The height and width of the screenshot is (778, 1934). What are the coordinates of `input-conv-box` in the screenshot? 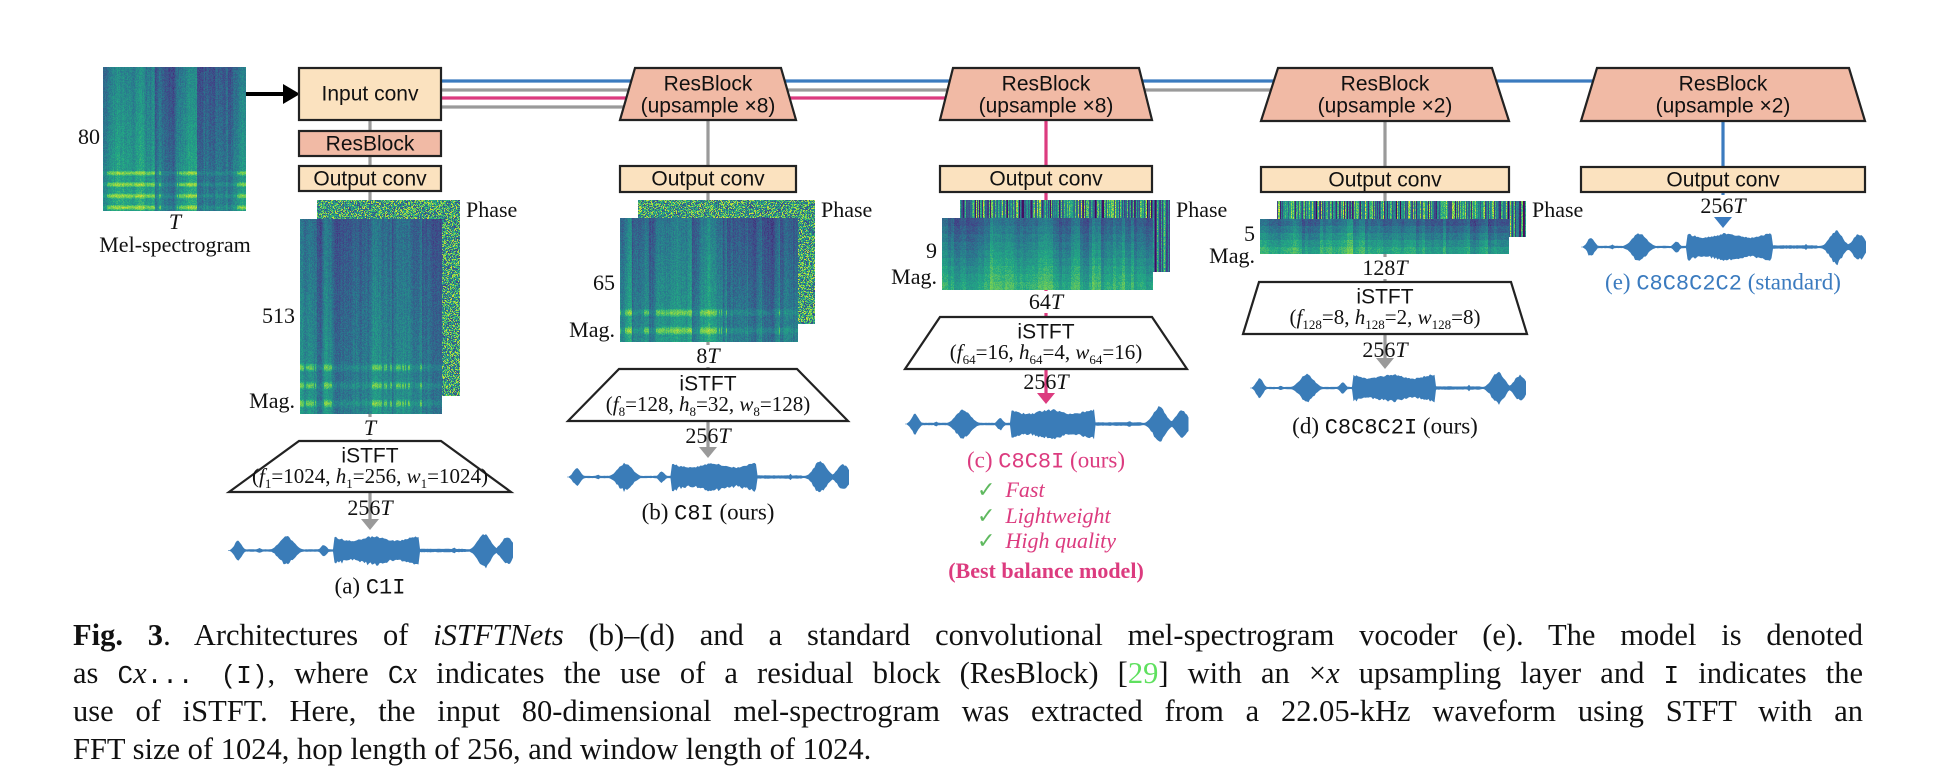 It's located at (370, 94).